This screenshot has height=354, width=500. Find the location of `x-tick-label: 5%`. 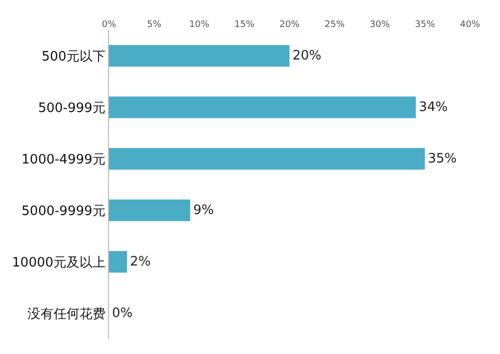

x-tick-label: 5% is located at coordinates (154, 25).